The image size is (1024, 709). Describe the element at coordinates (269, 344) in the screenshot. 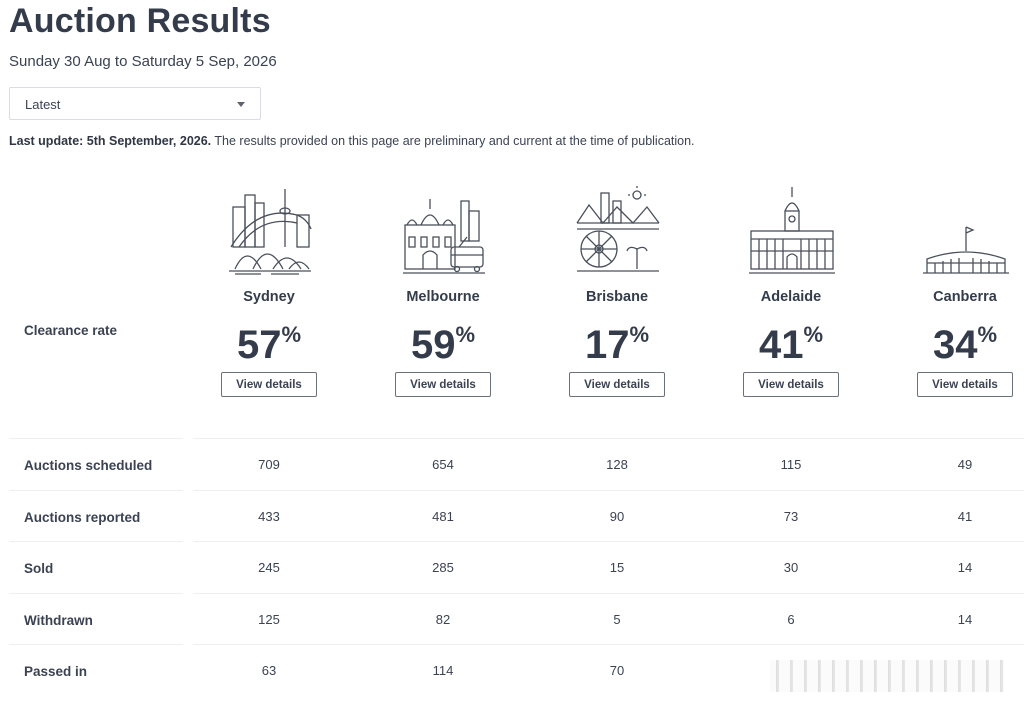

I see `clearance-rate-value: 57%` at that location.